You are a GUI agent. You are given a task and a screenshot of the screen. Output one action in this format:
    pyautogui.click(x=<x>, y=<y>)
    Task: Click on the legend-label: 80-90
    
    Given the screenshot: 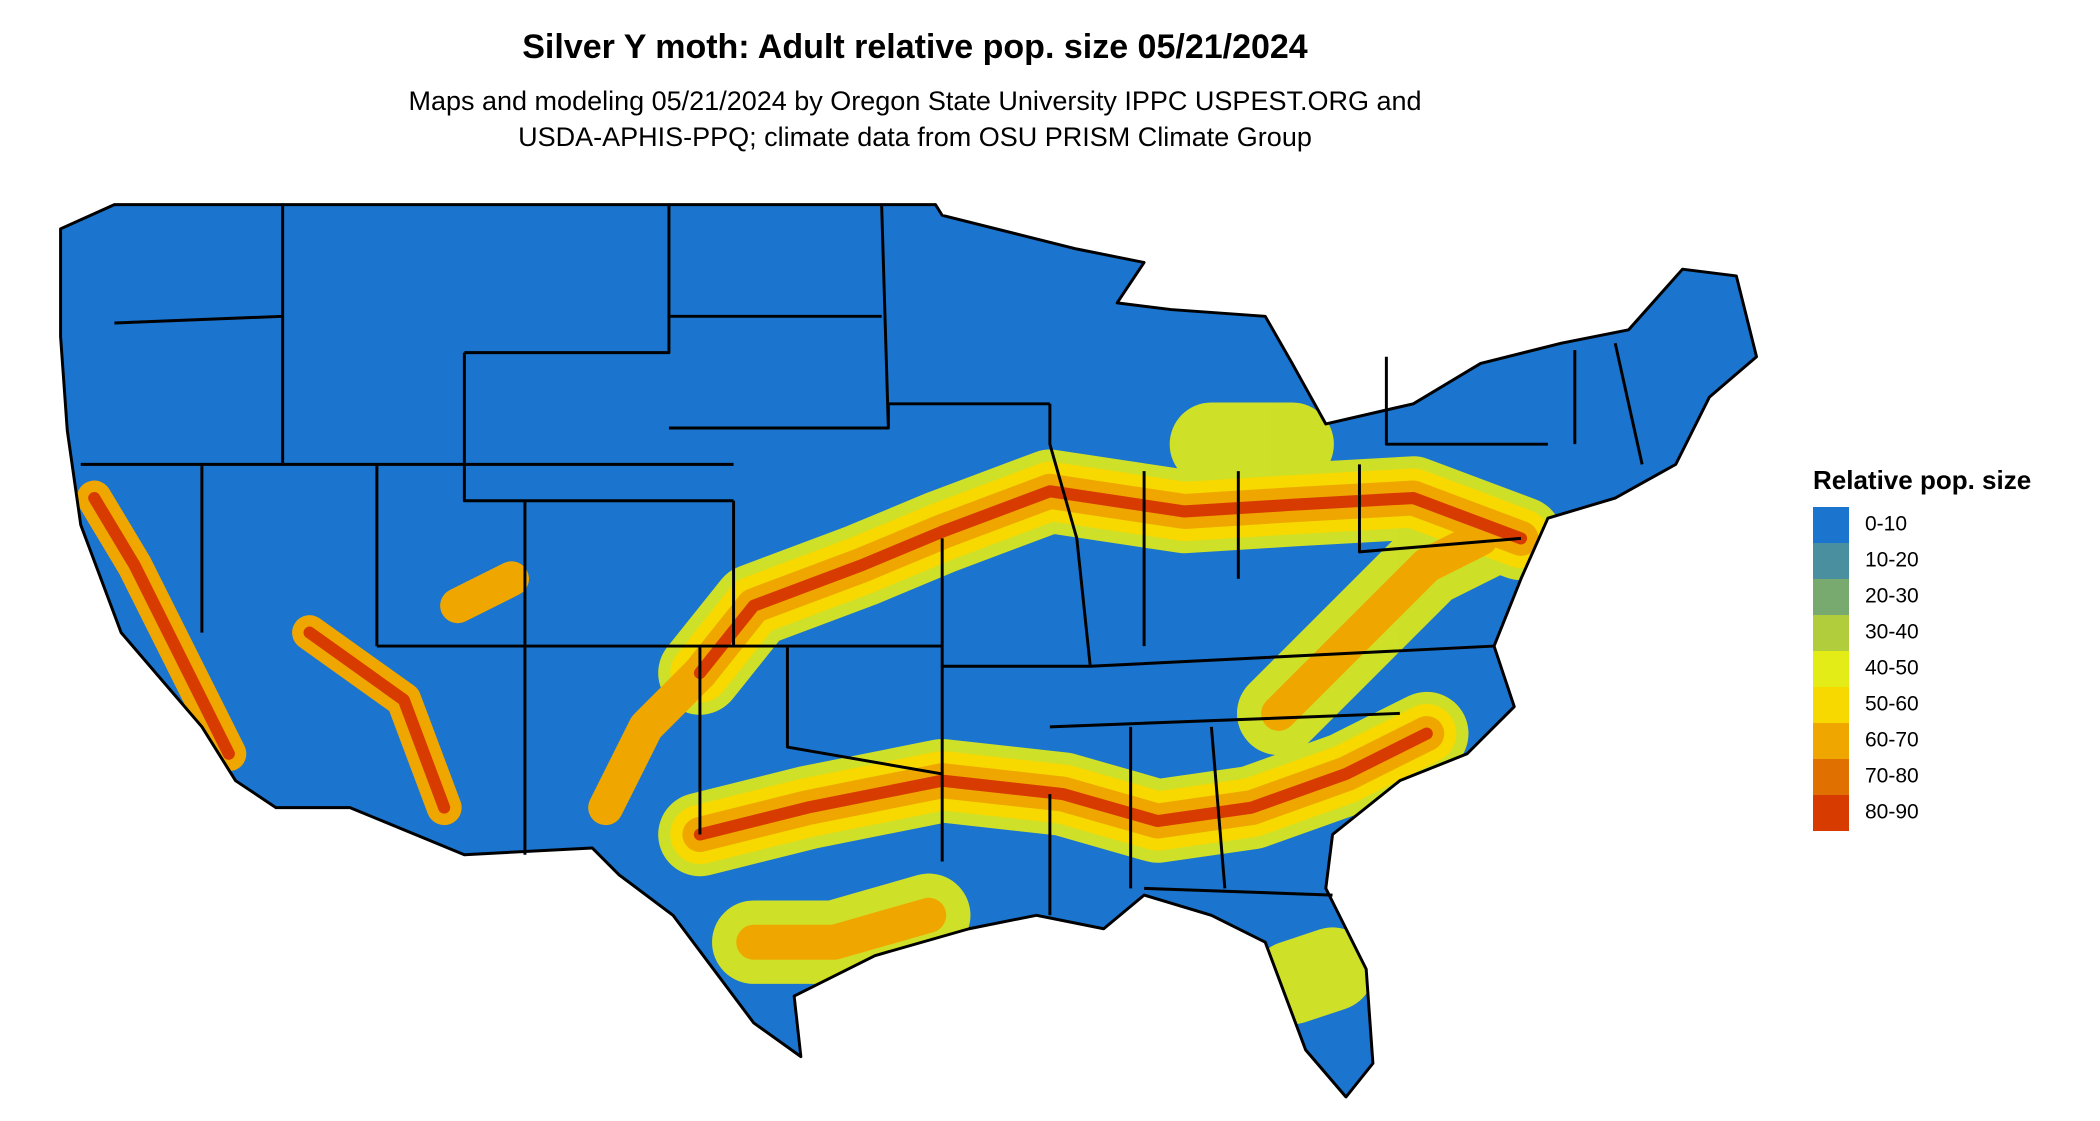 What is the action you would take?
    pyautogui.click(x=1892, y=812)
    